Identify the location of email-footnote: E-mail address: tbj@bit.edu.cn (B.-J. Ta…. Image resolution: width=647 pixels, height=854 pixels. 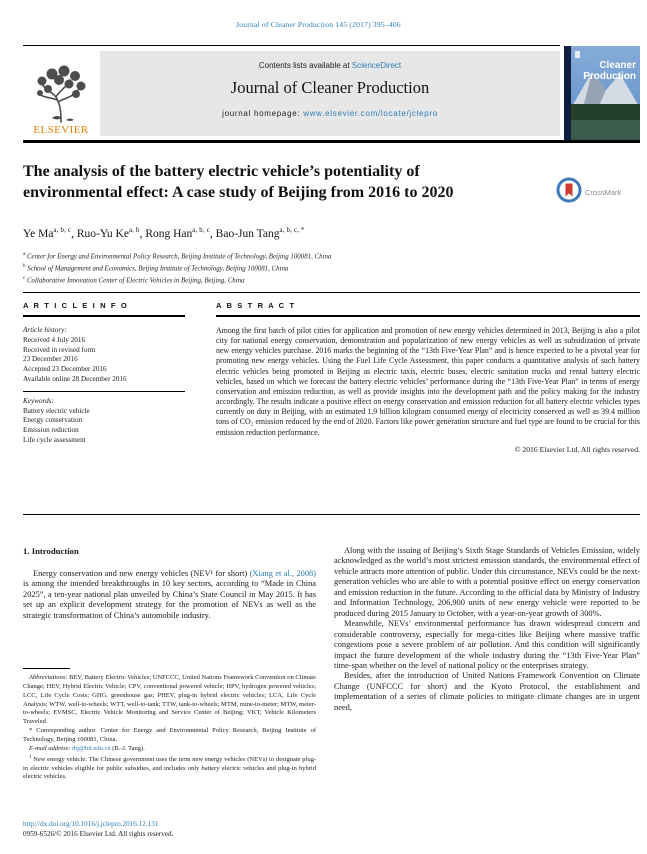
(169, 749).